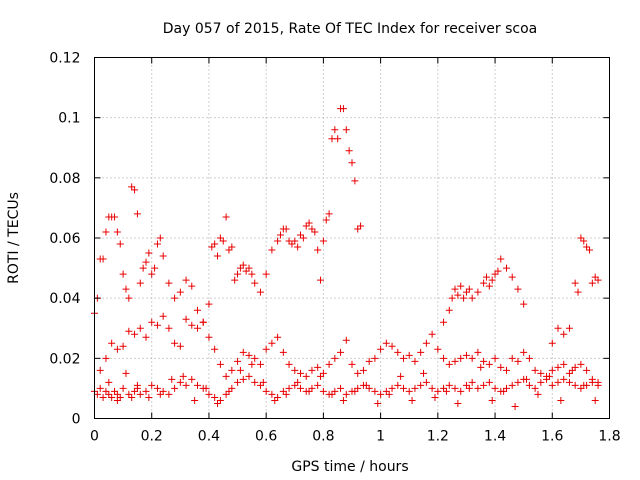 This screenshot has width=640, height=480. What do you see at coordinates (69, 119) in the screenshot?
I see `y-tick-label: 0.1` at bounding box center [69, 119].